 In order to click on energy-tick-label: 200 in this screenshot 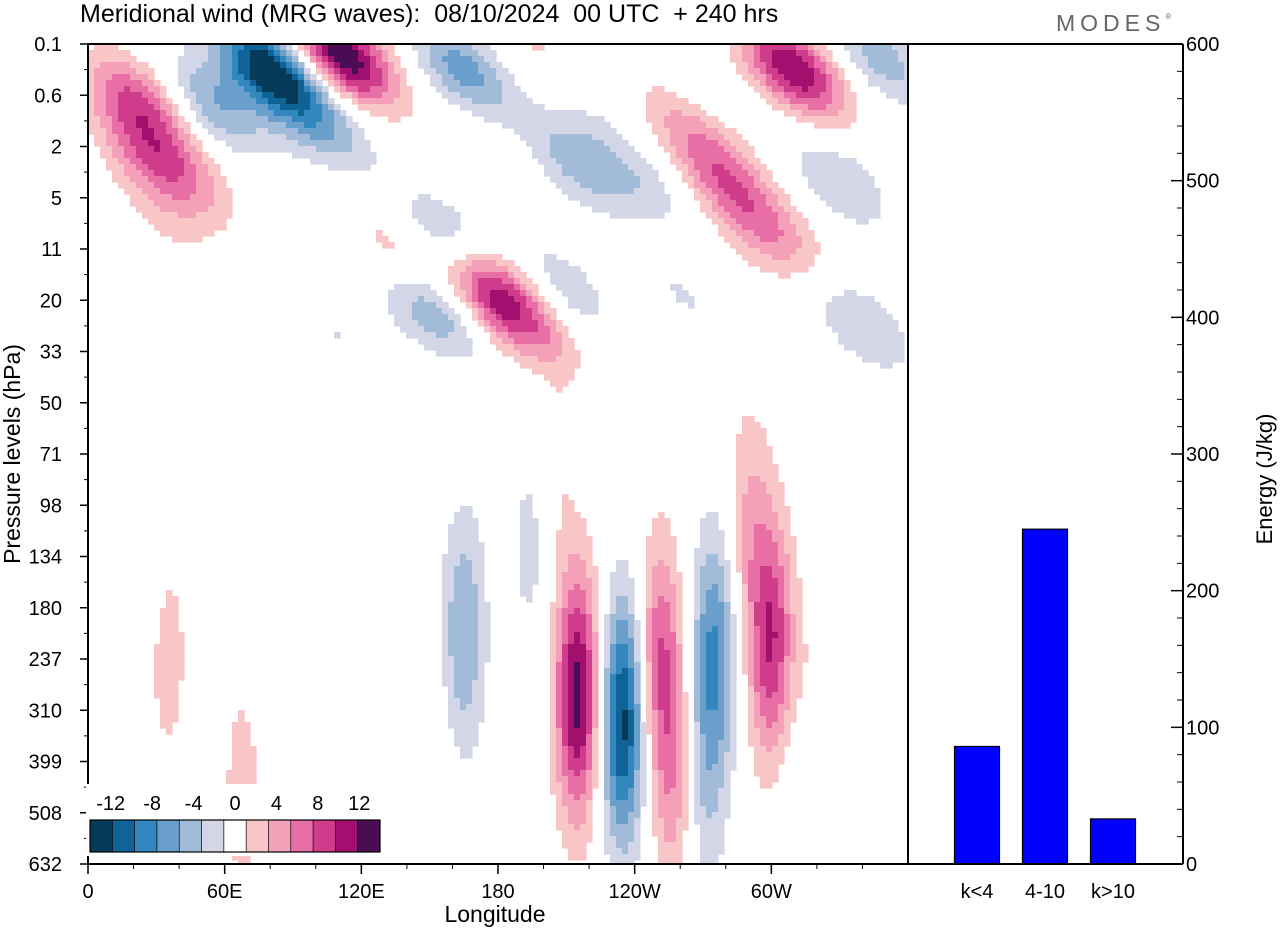, I will do `click(1202, 592)`.